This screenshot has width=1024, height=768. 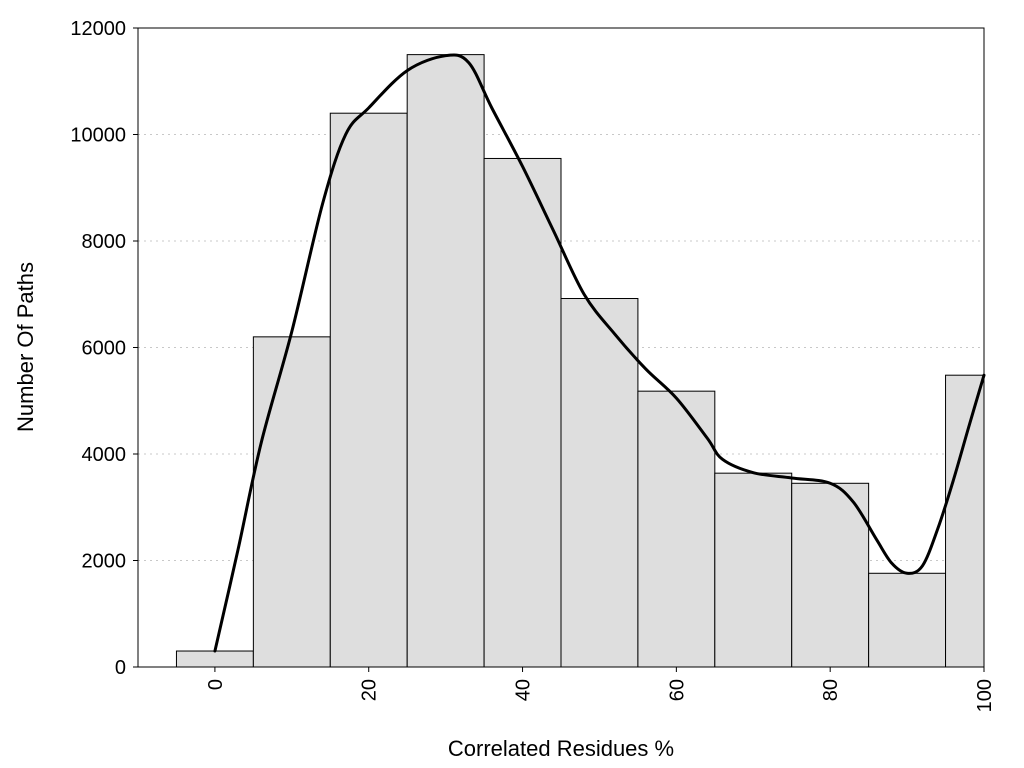 I want to click on x-axis-label: Correlated Residues %, so click(x=561, y=748).